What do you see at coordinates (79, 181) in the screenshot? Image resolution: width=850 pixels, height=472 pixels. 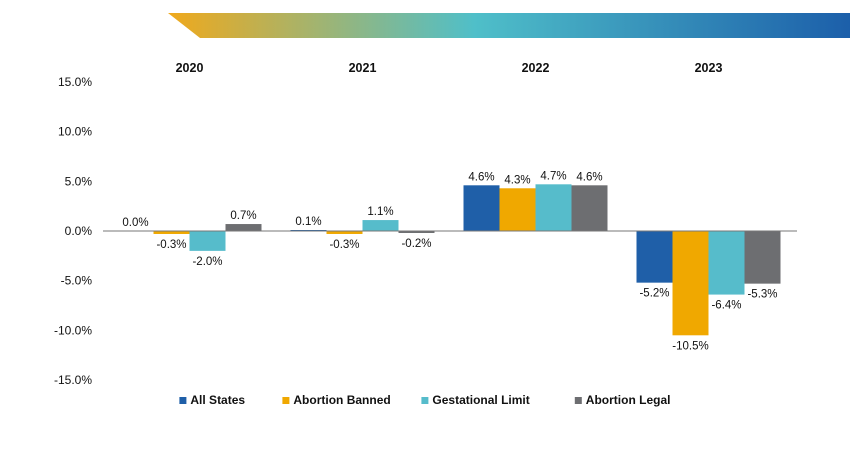 I see `y-tick-label: 5.0%` at bounding box center [79, 181].